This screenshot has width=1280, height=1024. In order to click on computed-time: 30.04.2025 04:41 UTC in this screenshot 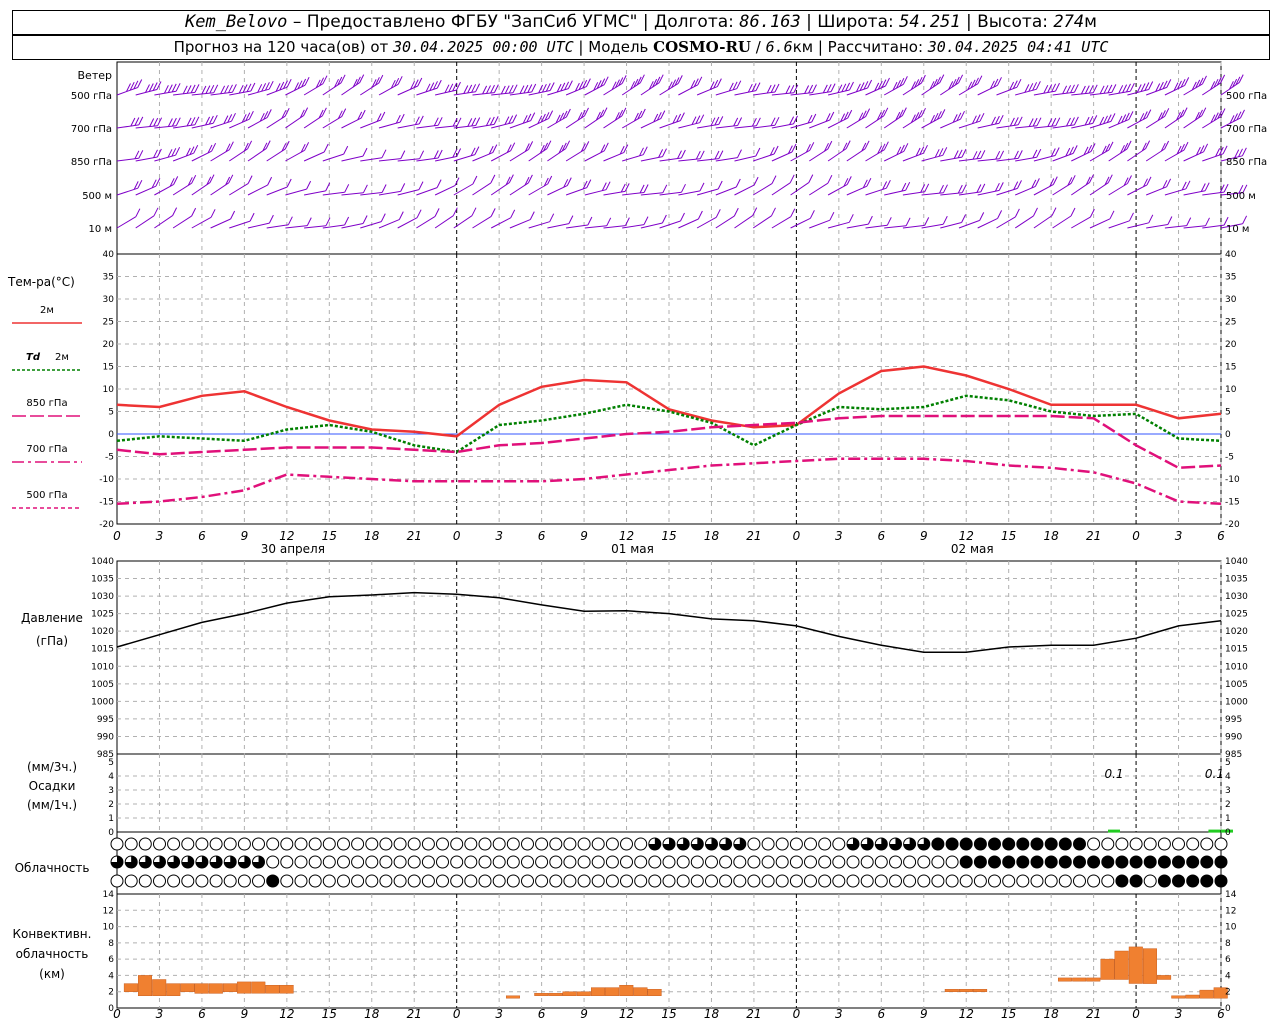, I will do `click(1018, 47)`.